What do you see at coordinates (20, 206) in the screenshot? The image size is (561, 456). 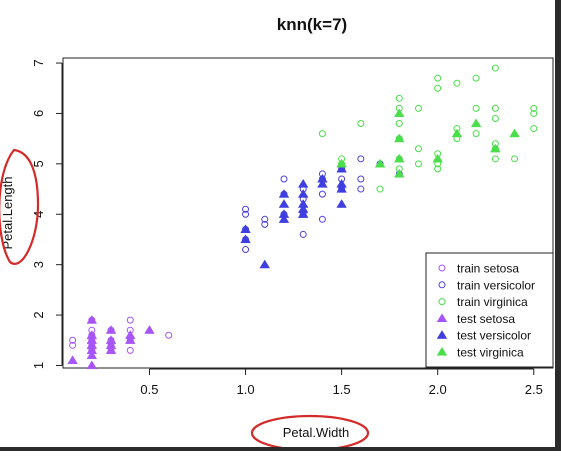 I see `handwritten-circle-y-label` at bounding box center [20, 206].